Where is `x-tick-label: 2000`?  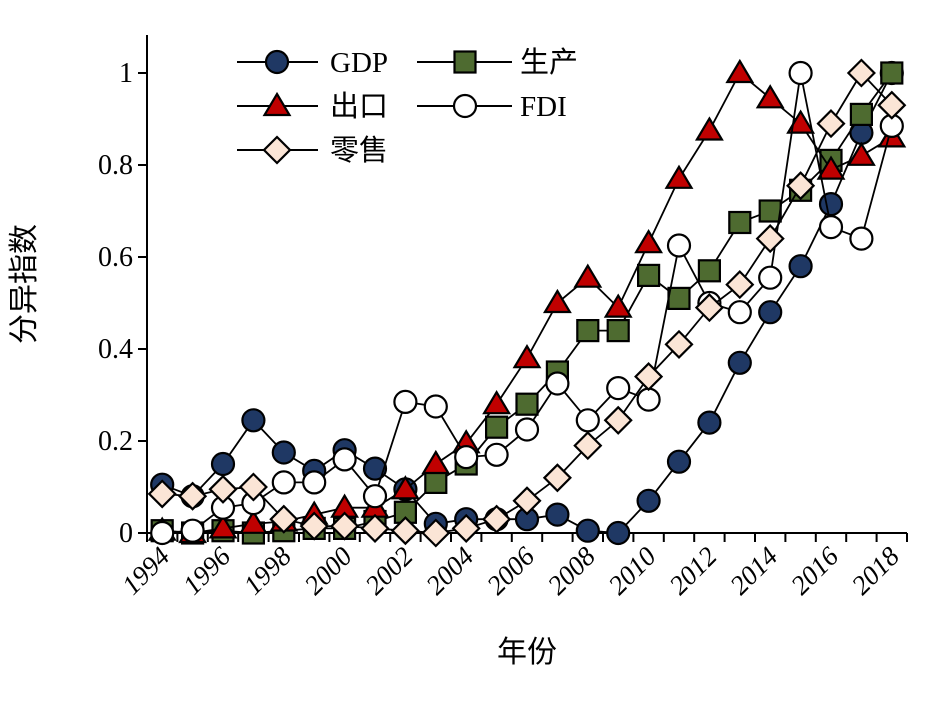
x-tick-label: 2000 is located at coordinates (328, 571).